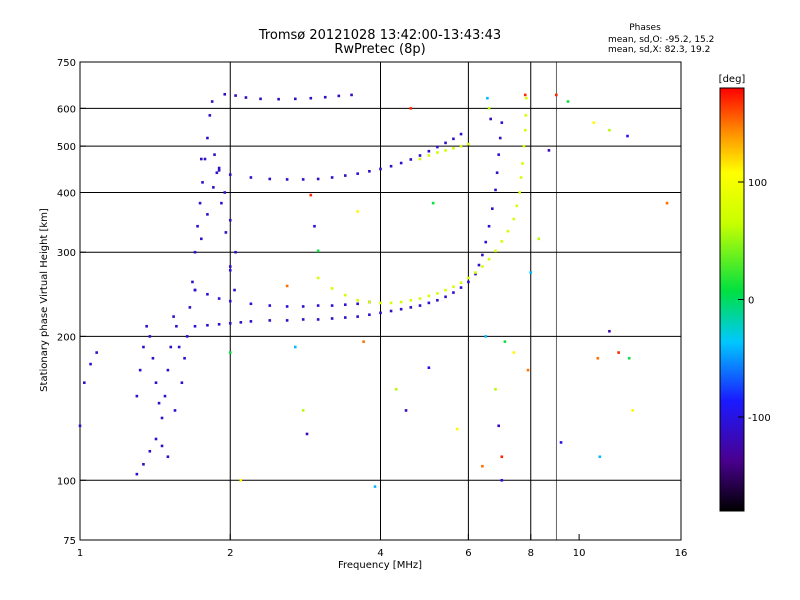  Describe the element at coordinates (757, 183) in the screenshot. I see `colorbar-tick-label: 100` at that location.